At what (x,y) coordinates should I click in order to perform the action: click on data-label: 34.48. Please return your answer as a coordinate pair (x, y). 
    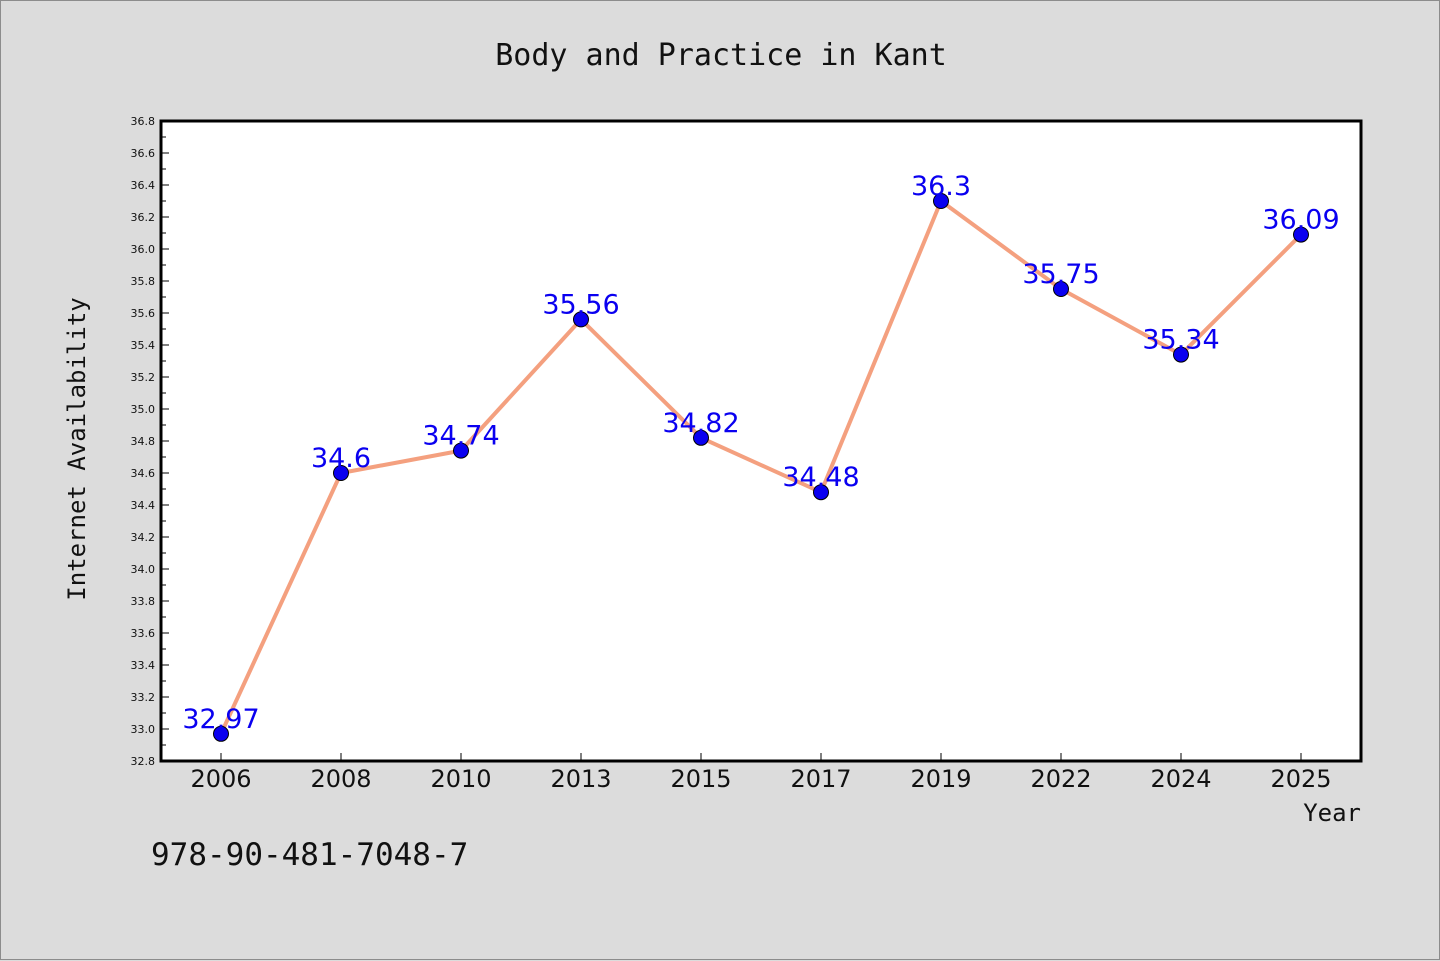
    Looking at the image, I should click on (820, 477).